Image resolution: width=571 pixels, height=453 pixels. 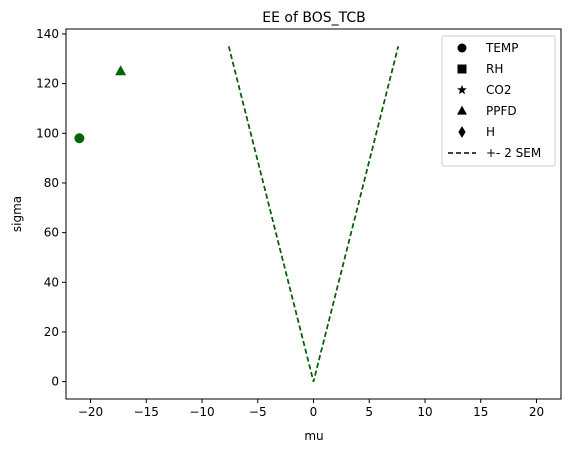 I want to click on y-tick-label: 0, so click(x=55, y=382).